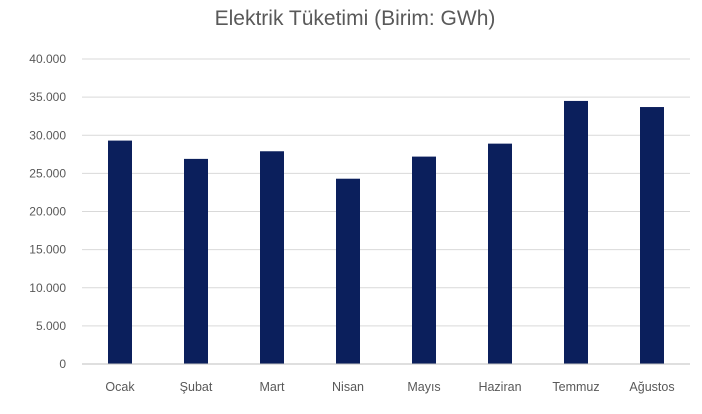  What do you see at coordinates (47, 288) in the screenshot?
I see `y-tick-label: 10.000` at bounding box center [47, 288].